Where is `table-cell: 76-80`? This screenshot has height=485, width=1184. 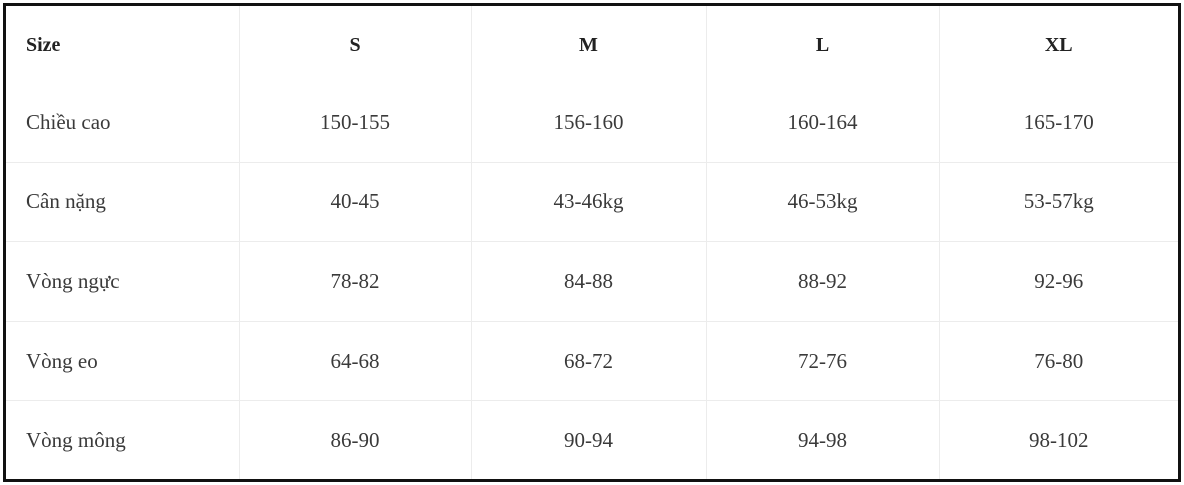
table-cell: 76-80 is located at coordinates (1058, 361).